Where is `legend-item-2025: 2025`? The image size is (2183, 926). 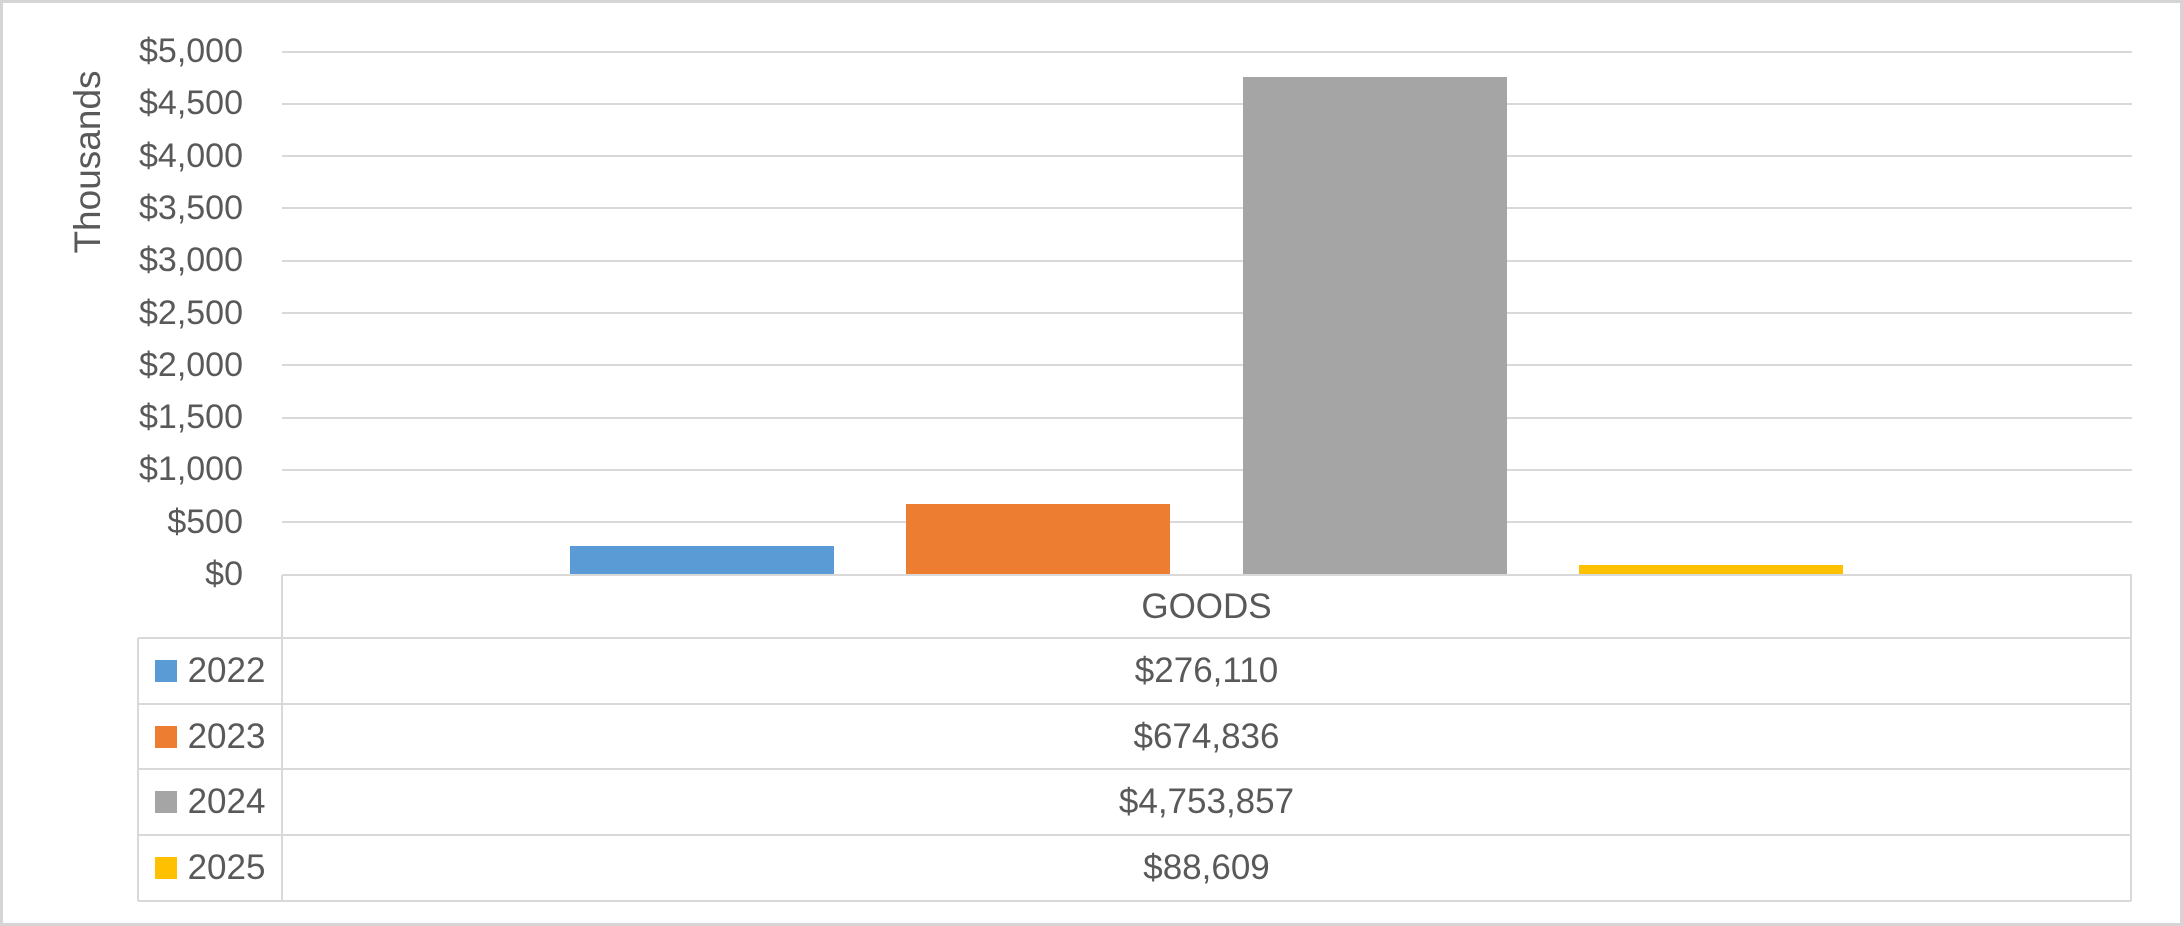
legend-item-2025: 2025 is located at coordinates (210, 868).